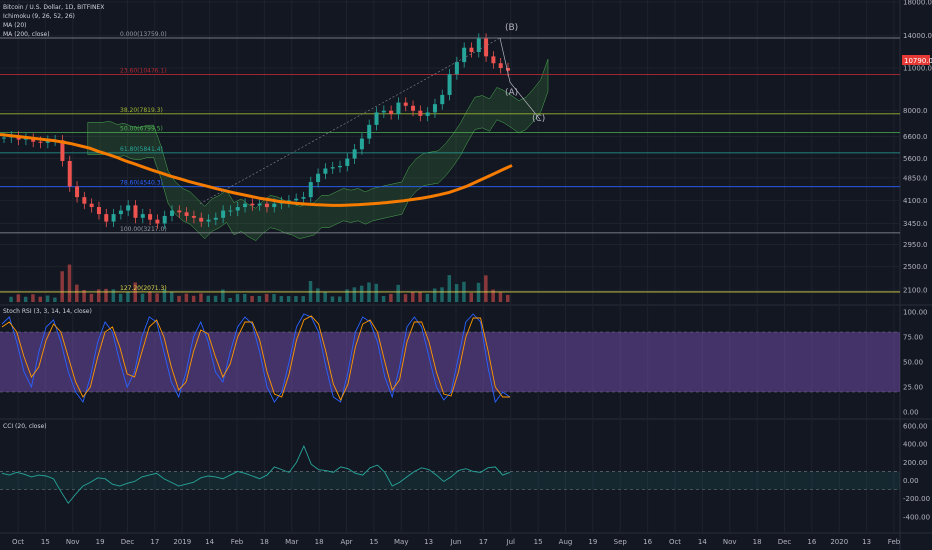 The image size is (932, 550). What do you see at coordinates (15, 25) in the screenshot?
I see `legend-ma-short: MA (20)` at bounding box center [15, 25].